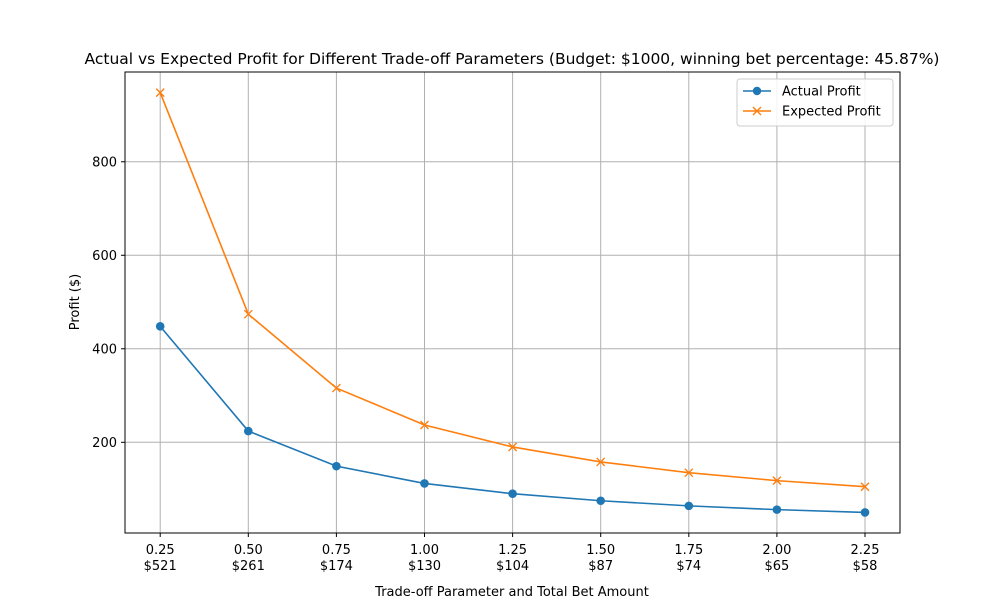 The height and width of the screenshot is (600, 1000). What do you see at coordinates (512, 550) in the screenshot?
I see `x-tick-label: 1.25` at bounding box center [512, 550].